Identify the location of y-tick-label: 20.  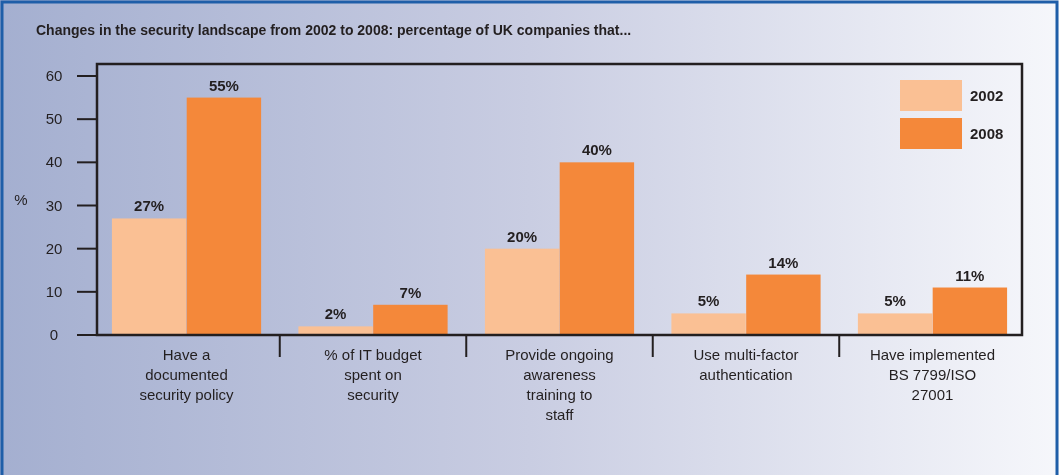
(54, 248).